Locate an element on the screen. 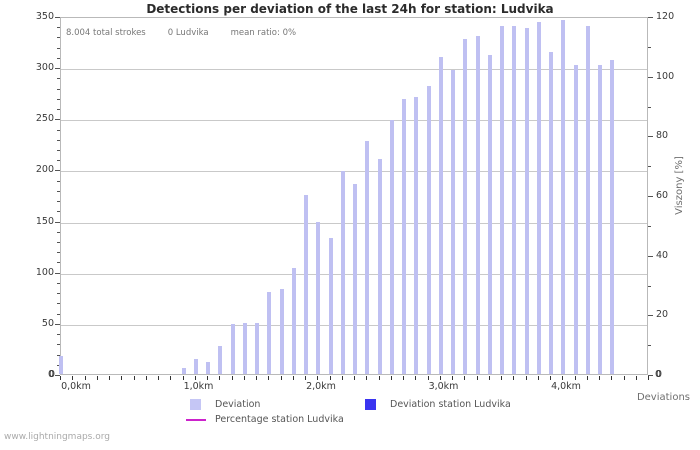 Image resolution: width=700 pixels, height=450 pixels. y-tick-label-left: 250 is located at coordinates (44, 119).